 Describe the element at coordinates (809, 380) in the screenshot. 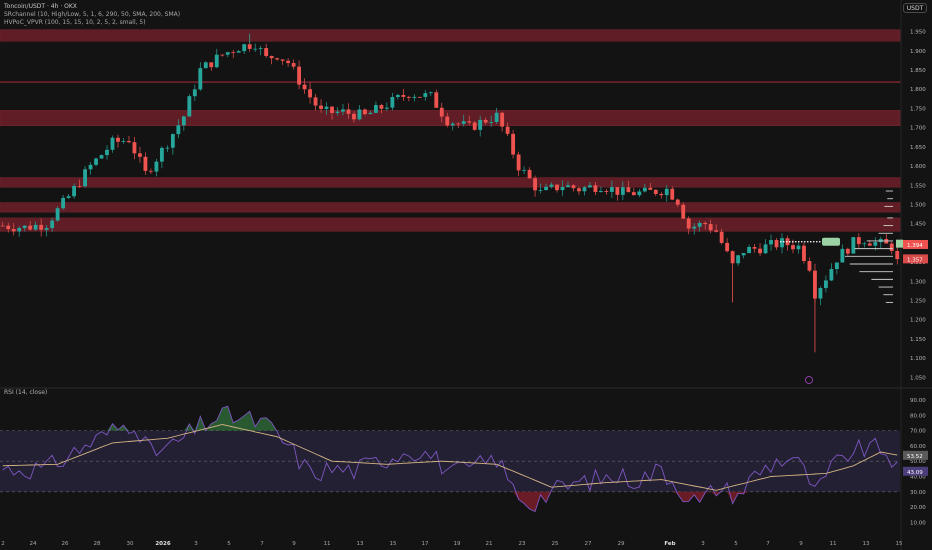

I see `event-marker-icon` at that location.